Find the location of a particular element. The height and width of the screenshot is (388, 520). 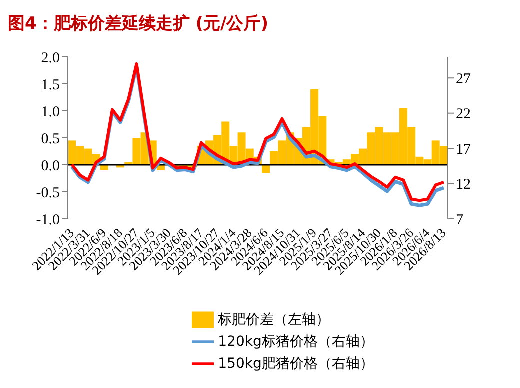

y-tick-label: 2.0 is located at coordinates (50, 58).